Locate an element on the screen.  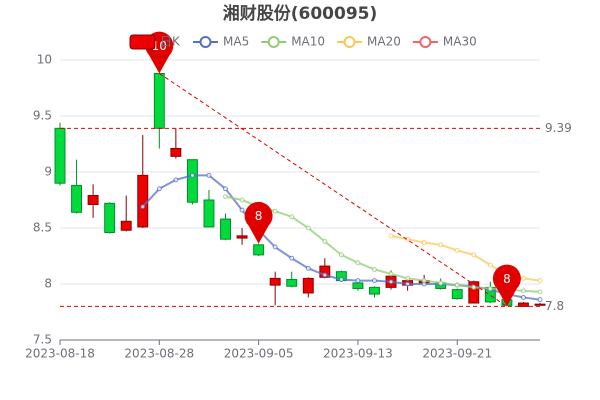
x-tick-label: 2023-09-05 is located at coordinates (259, 354).